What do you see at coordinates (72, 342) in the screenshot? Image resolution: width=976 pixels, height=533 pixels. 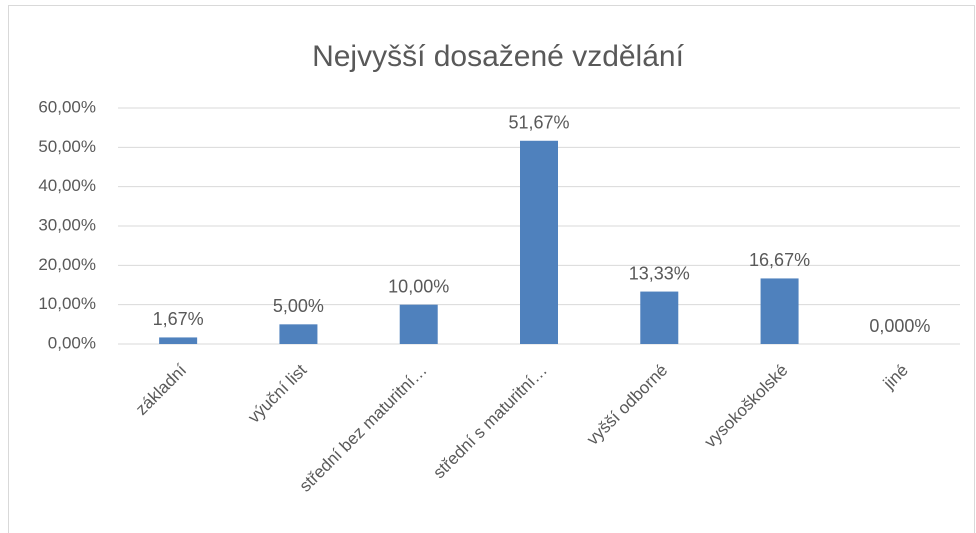 I see `y-tick-label: 0,00%` at bounding box center [72, 342].